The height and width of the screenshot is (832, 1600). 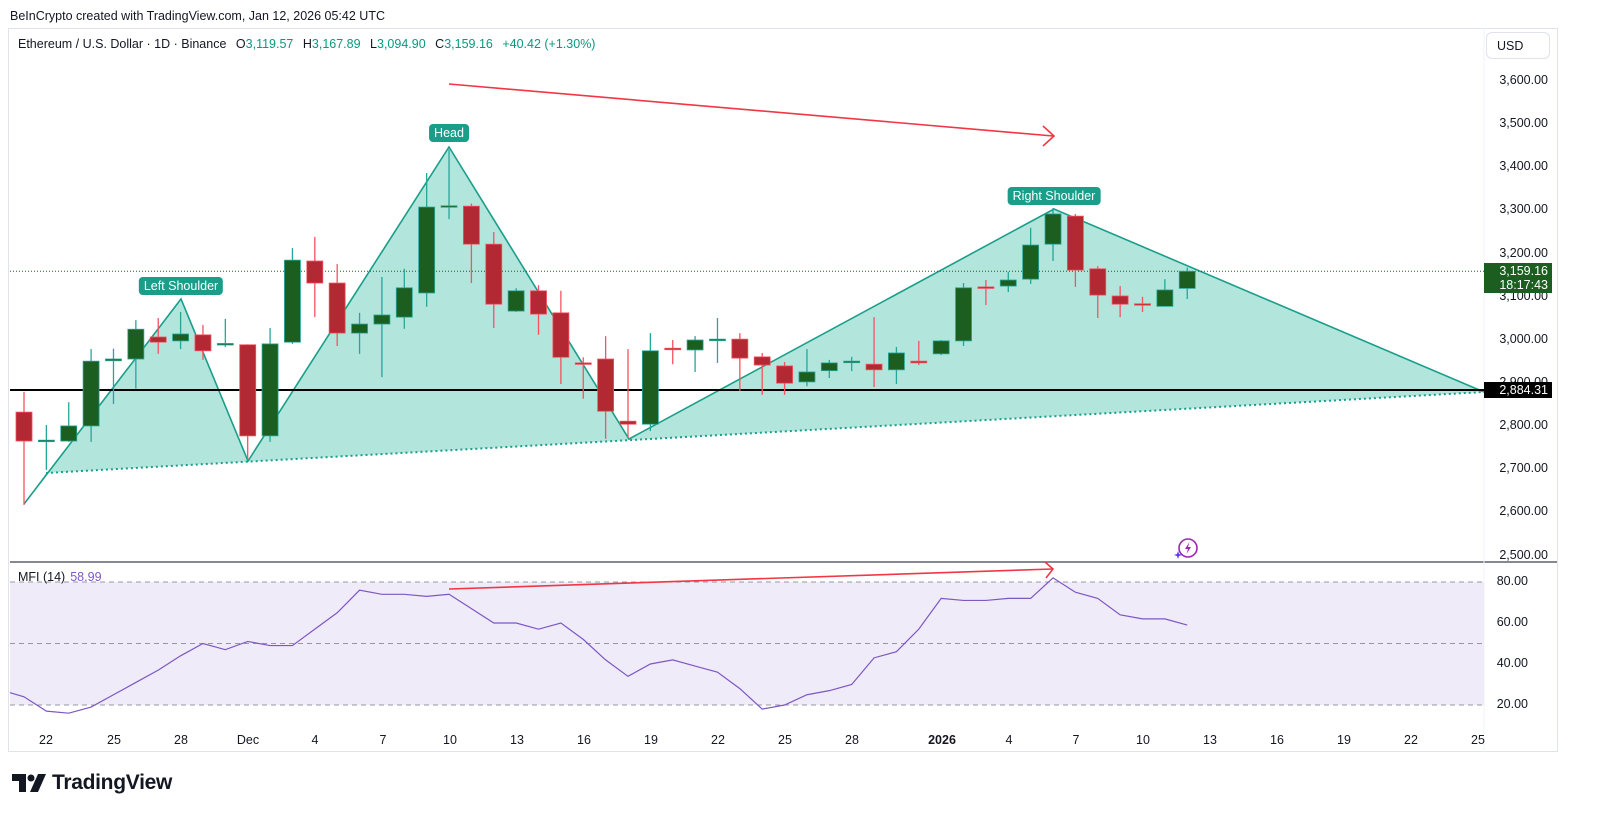 I want to click on change-value: +40.42 (+1.30%), so click(x=549, y=44).